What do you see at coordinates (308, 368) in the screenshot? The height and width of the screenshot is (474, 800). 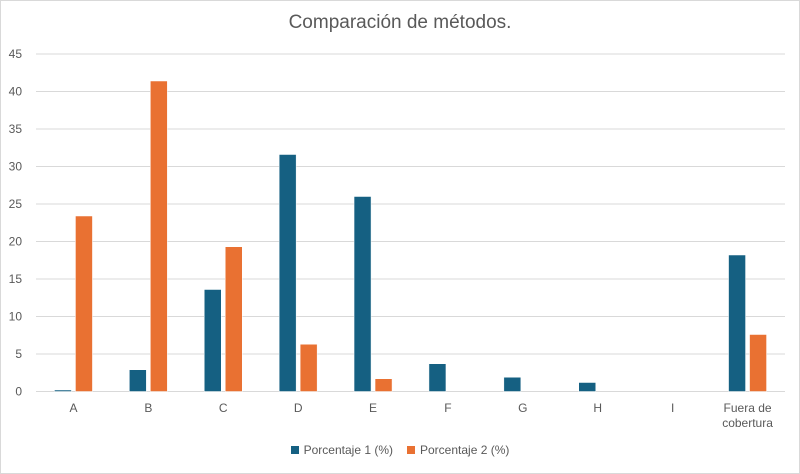 I see `bar-2-d` at bounding box center [308, 368].